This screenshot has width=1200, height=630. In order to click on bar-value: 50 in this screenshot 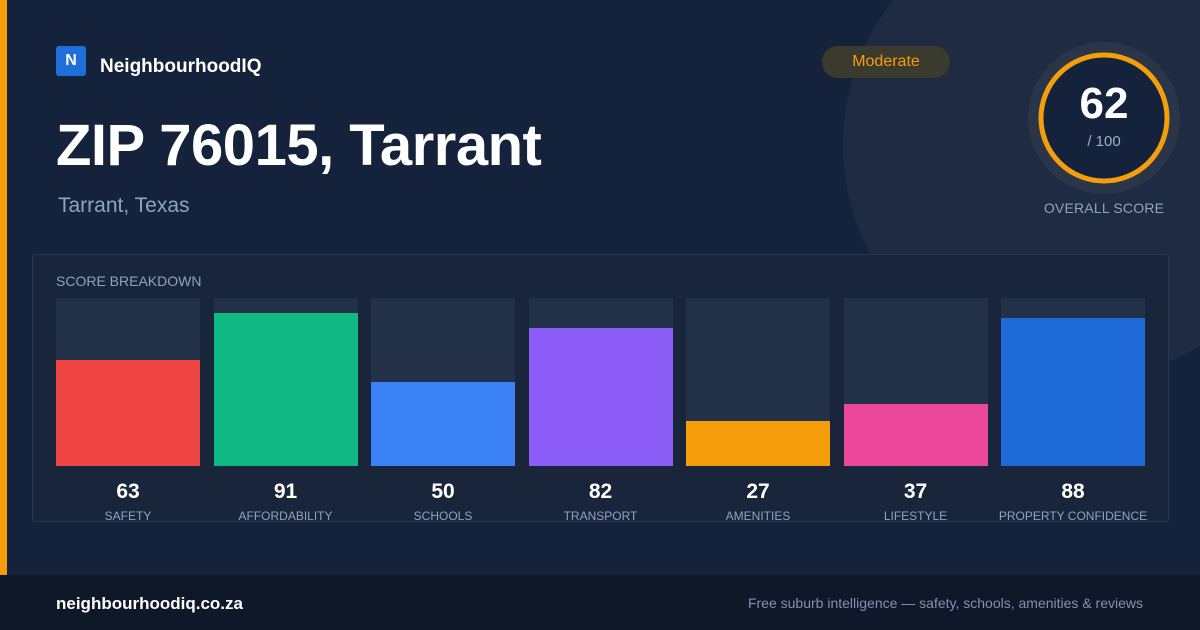, I will do `click(443, 491)`.